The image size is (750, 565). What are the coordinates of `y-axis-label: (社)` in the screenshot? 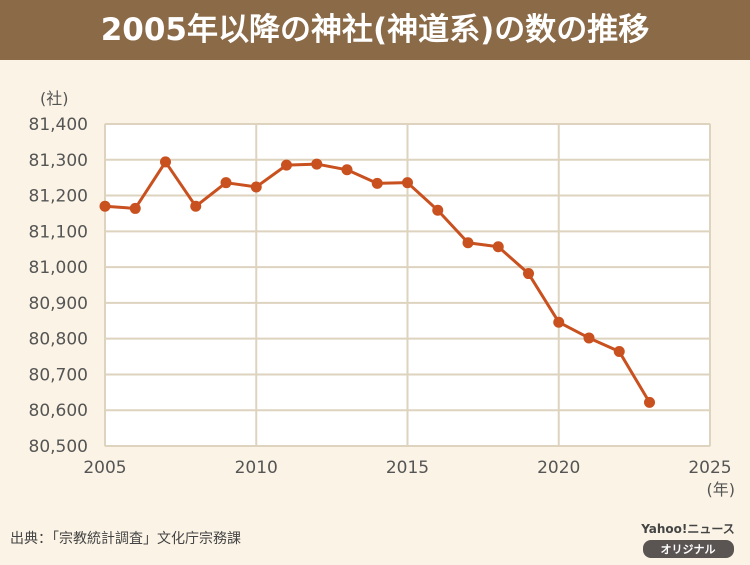 It's located at (54, 98).